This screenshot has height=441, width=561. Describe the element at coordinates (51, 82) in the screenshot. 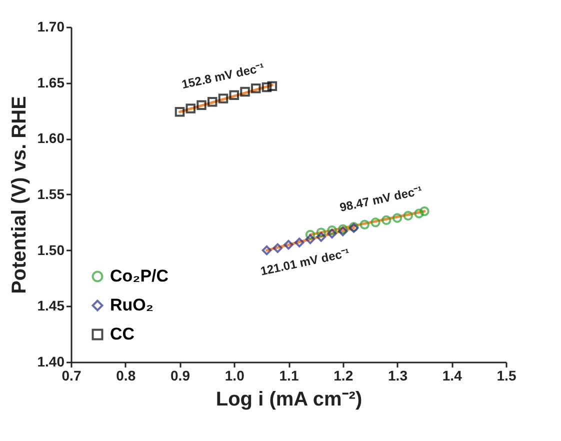

I see `y-tick-label: 1.65` at that location.